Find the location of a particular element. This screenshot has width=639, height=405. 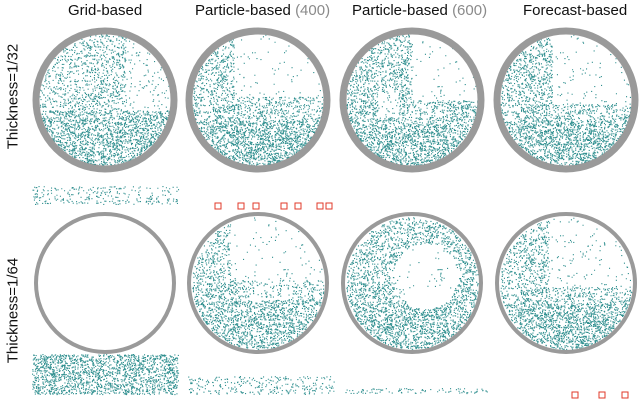

panel-particle400-thin-particles-dots is located at coordinates (258, 101).